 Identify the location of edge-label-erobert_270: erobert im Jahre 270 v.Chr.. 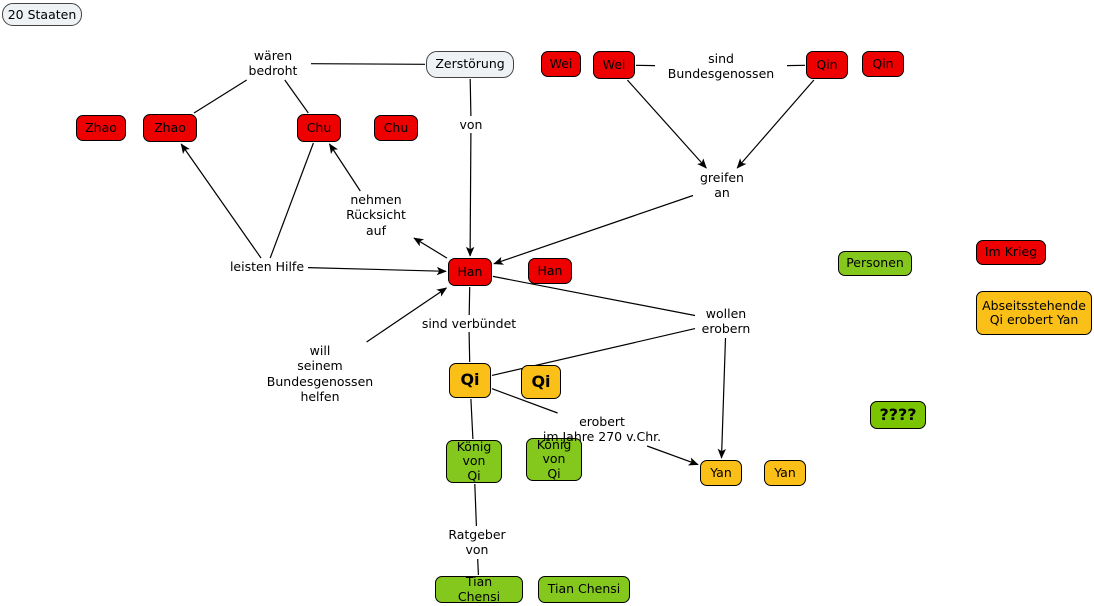
(602, 429).